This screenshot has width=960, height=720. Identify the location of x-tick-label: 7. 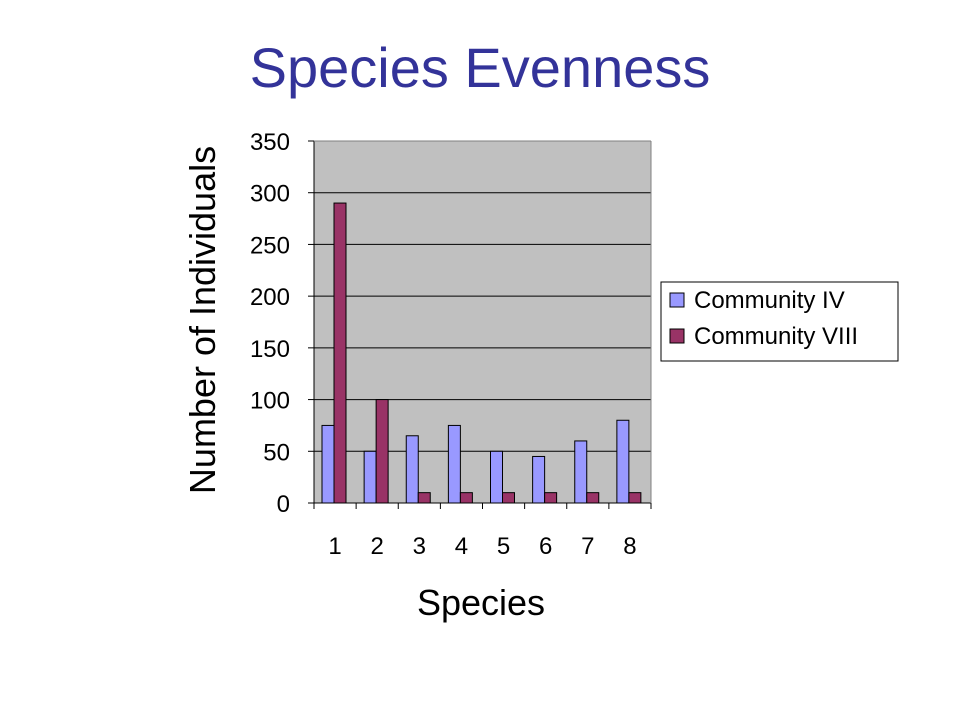
(587, 546).